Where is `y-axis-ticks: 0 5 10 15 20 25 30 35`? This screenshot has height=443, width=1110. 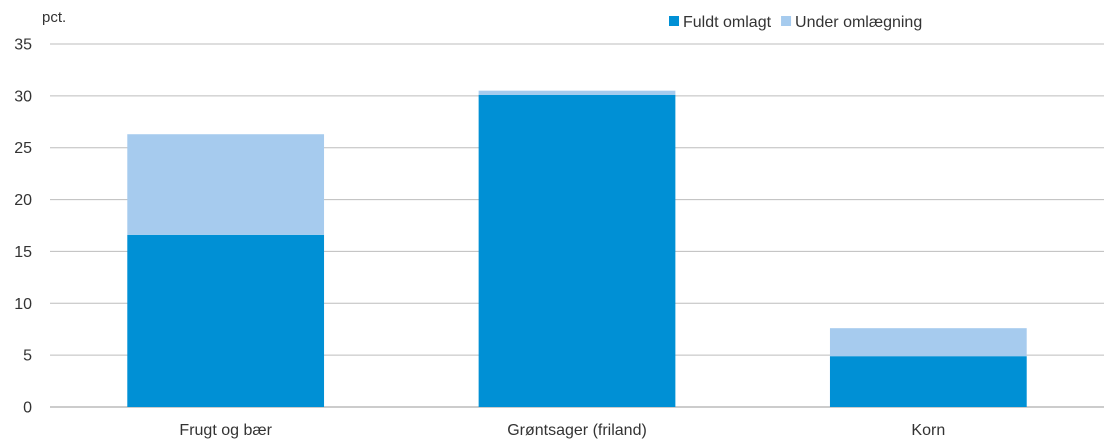 y-axis-ticks: 0 5 10 15 20 25 30 35 is located at coordinates (23, 227).